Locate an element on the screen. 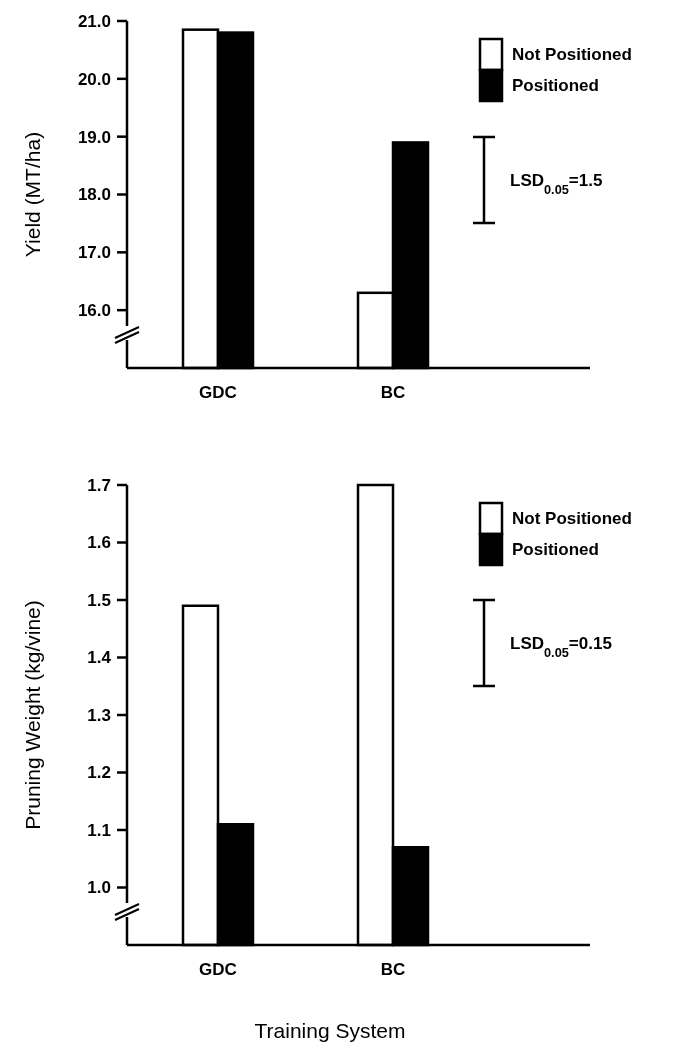 Image resolution: width=689 pixels, height=1055 pixels. y-tick-label: 1.1 is located at coordinates (99, 830).